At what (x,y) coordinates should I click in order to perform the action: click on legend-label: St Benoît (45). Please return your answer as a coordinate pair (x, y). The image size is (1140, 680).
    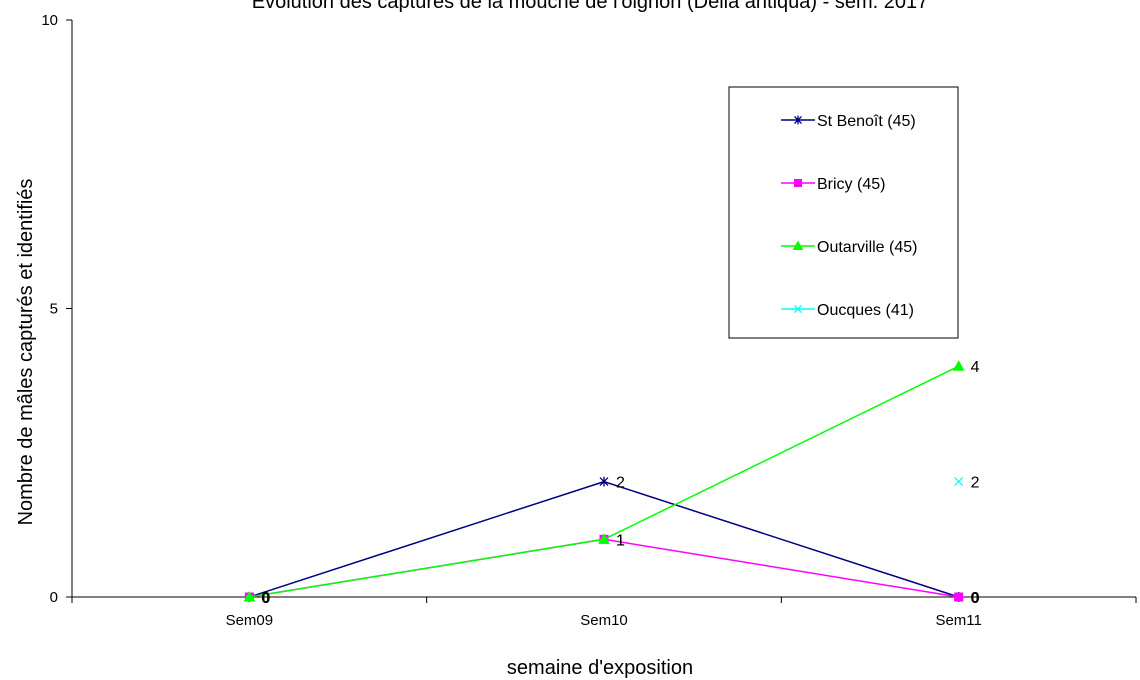
    Looking at the image, I should click on (866, 121).